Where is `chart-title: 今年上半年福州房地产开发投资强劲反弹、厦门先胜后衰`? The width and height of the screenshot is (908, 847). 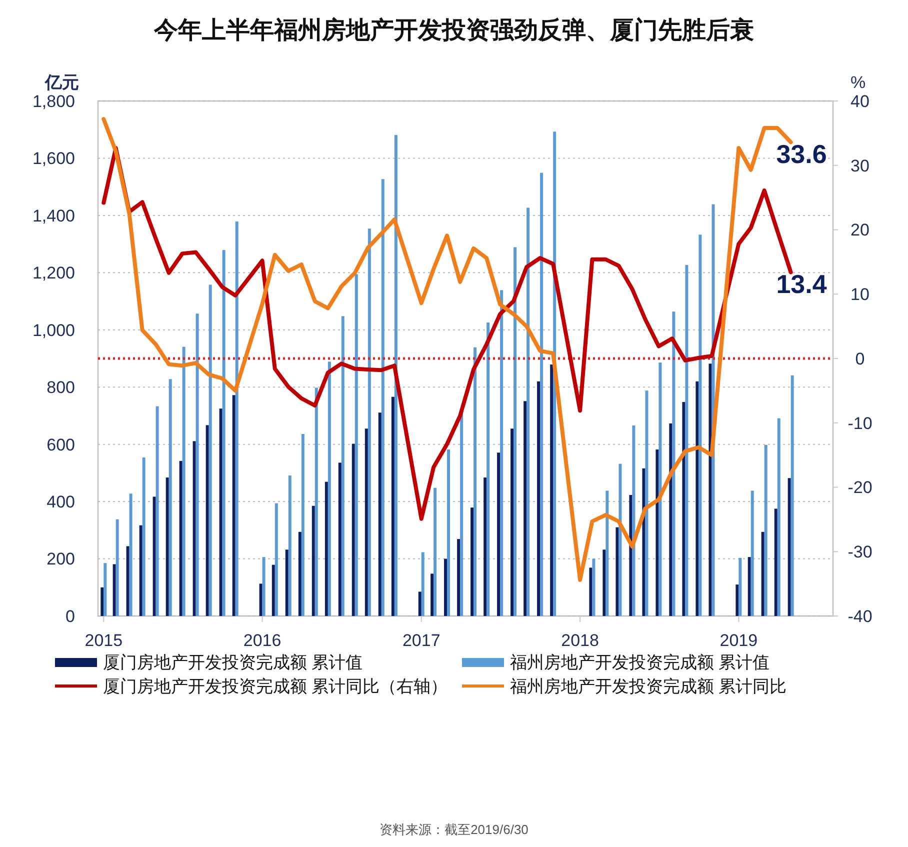
chart-title: 今年上半年福州房地产开发投资强劲反弹、厦门先胜后衰 is located at coordinates (453, 30).